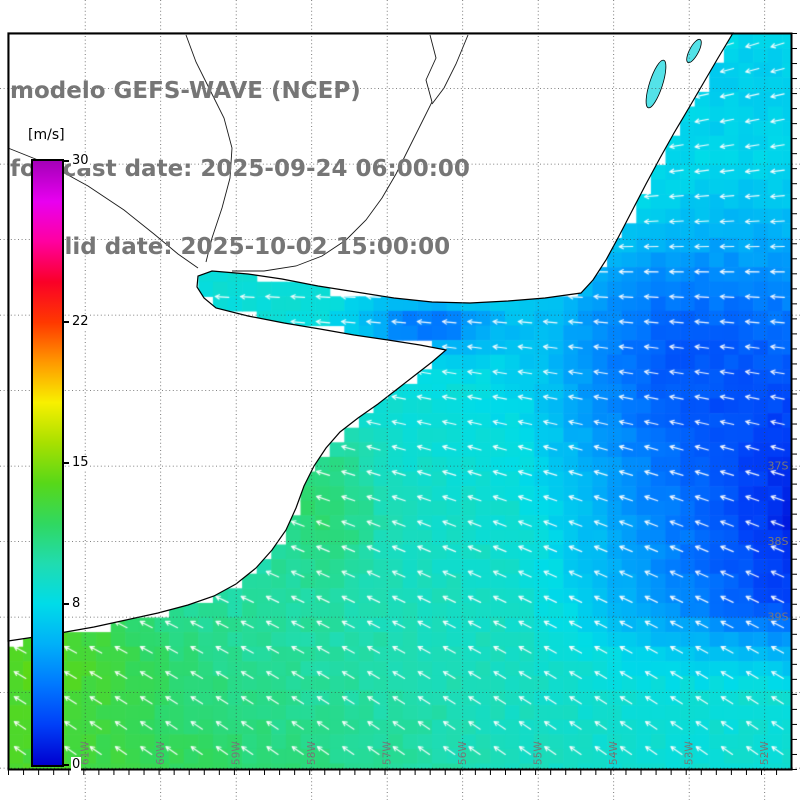 Image resolution: width=800 pixels, height=800 pixels. Describe the element at coordinates (237, 753) in the screenshot. I see `longitude-label: 59W` at that location.